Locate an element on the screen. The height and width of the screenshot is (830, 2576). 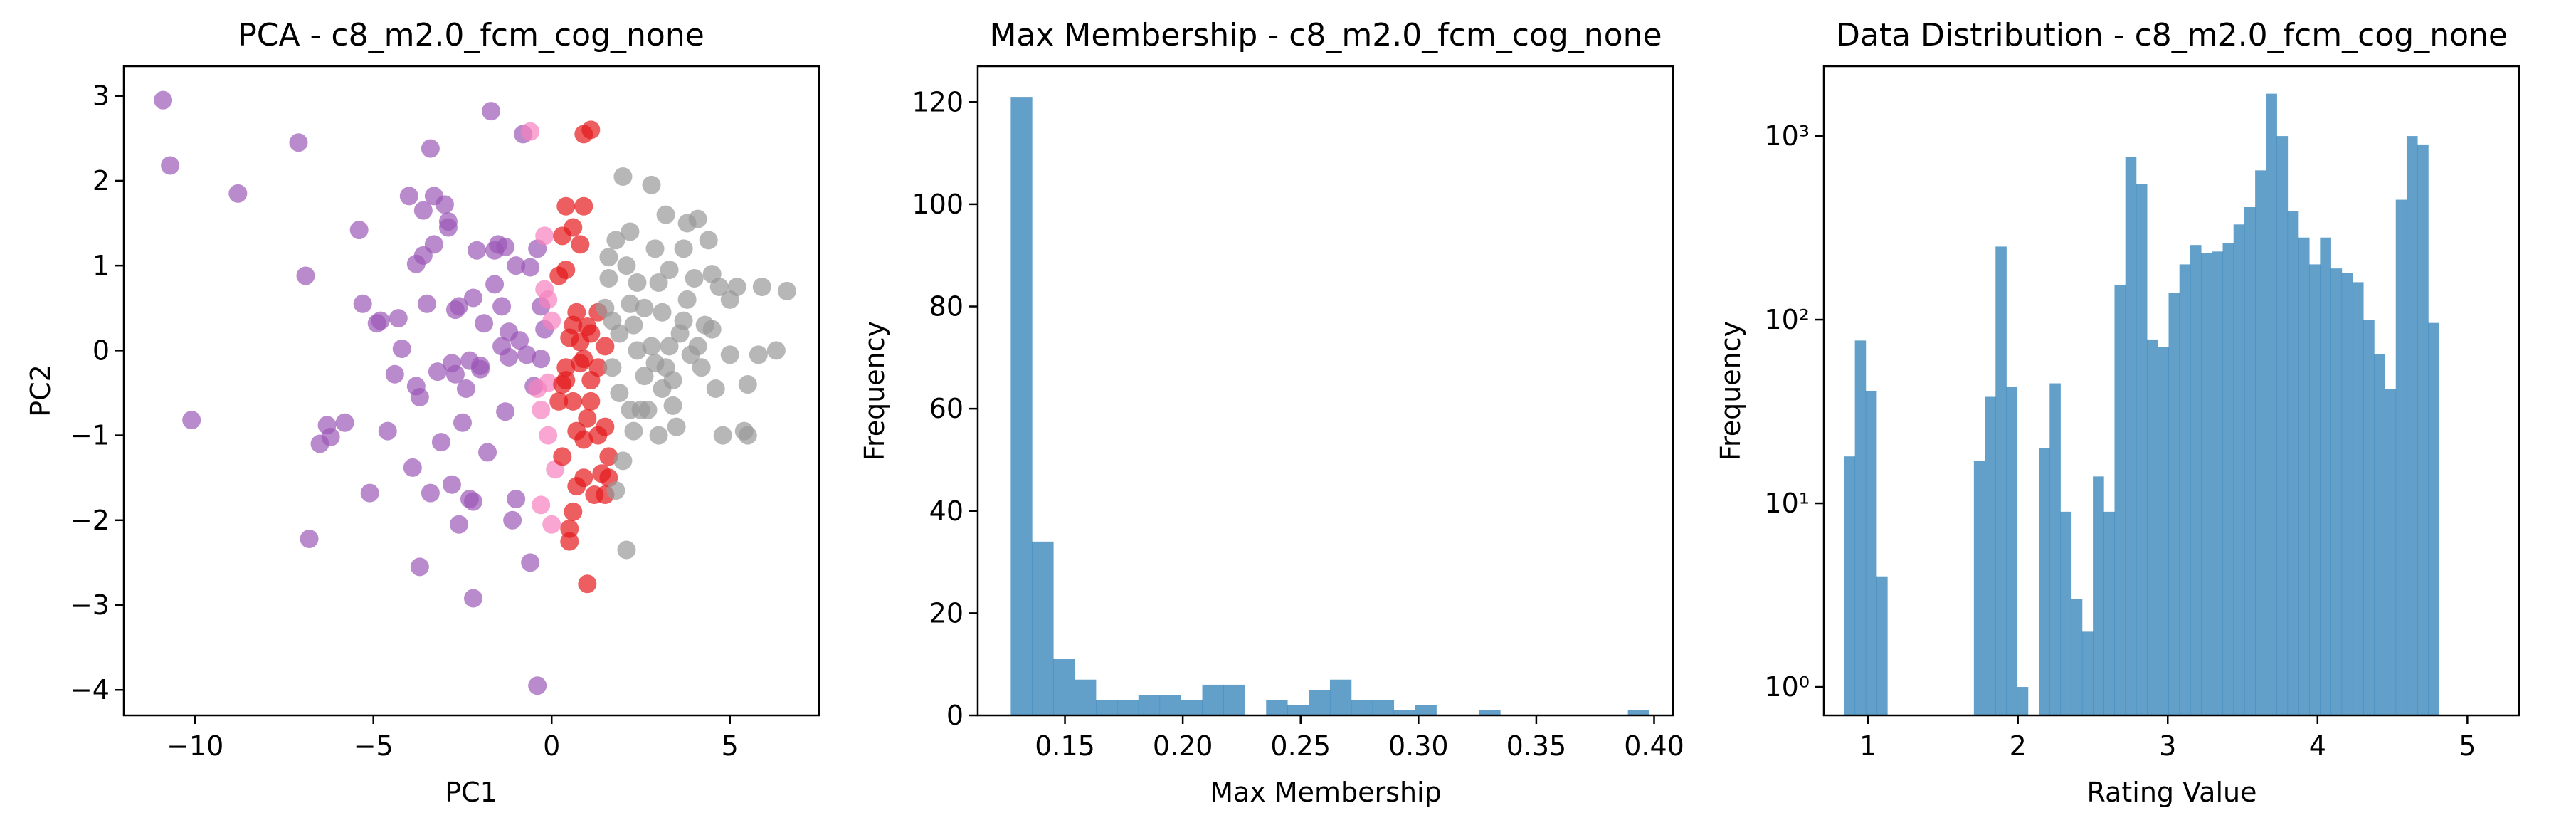
membership-y-tick-label: 80 is located at coordinates (947, 306).